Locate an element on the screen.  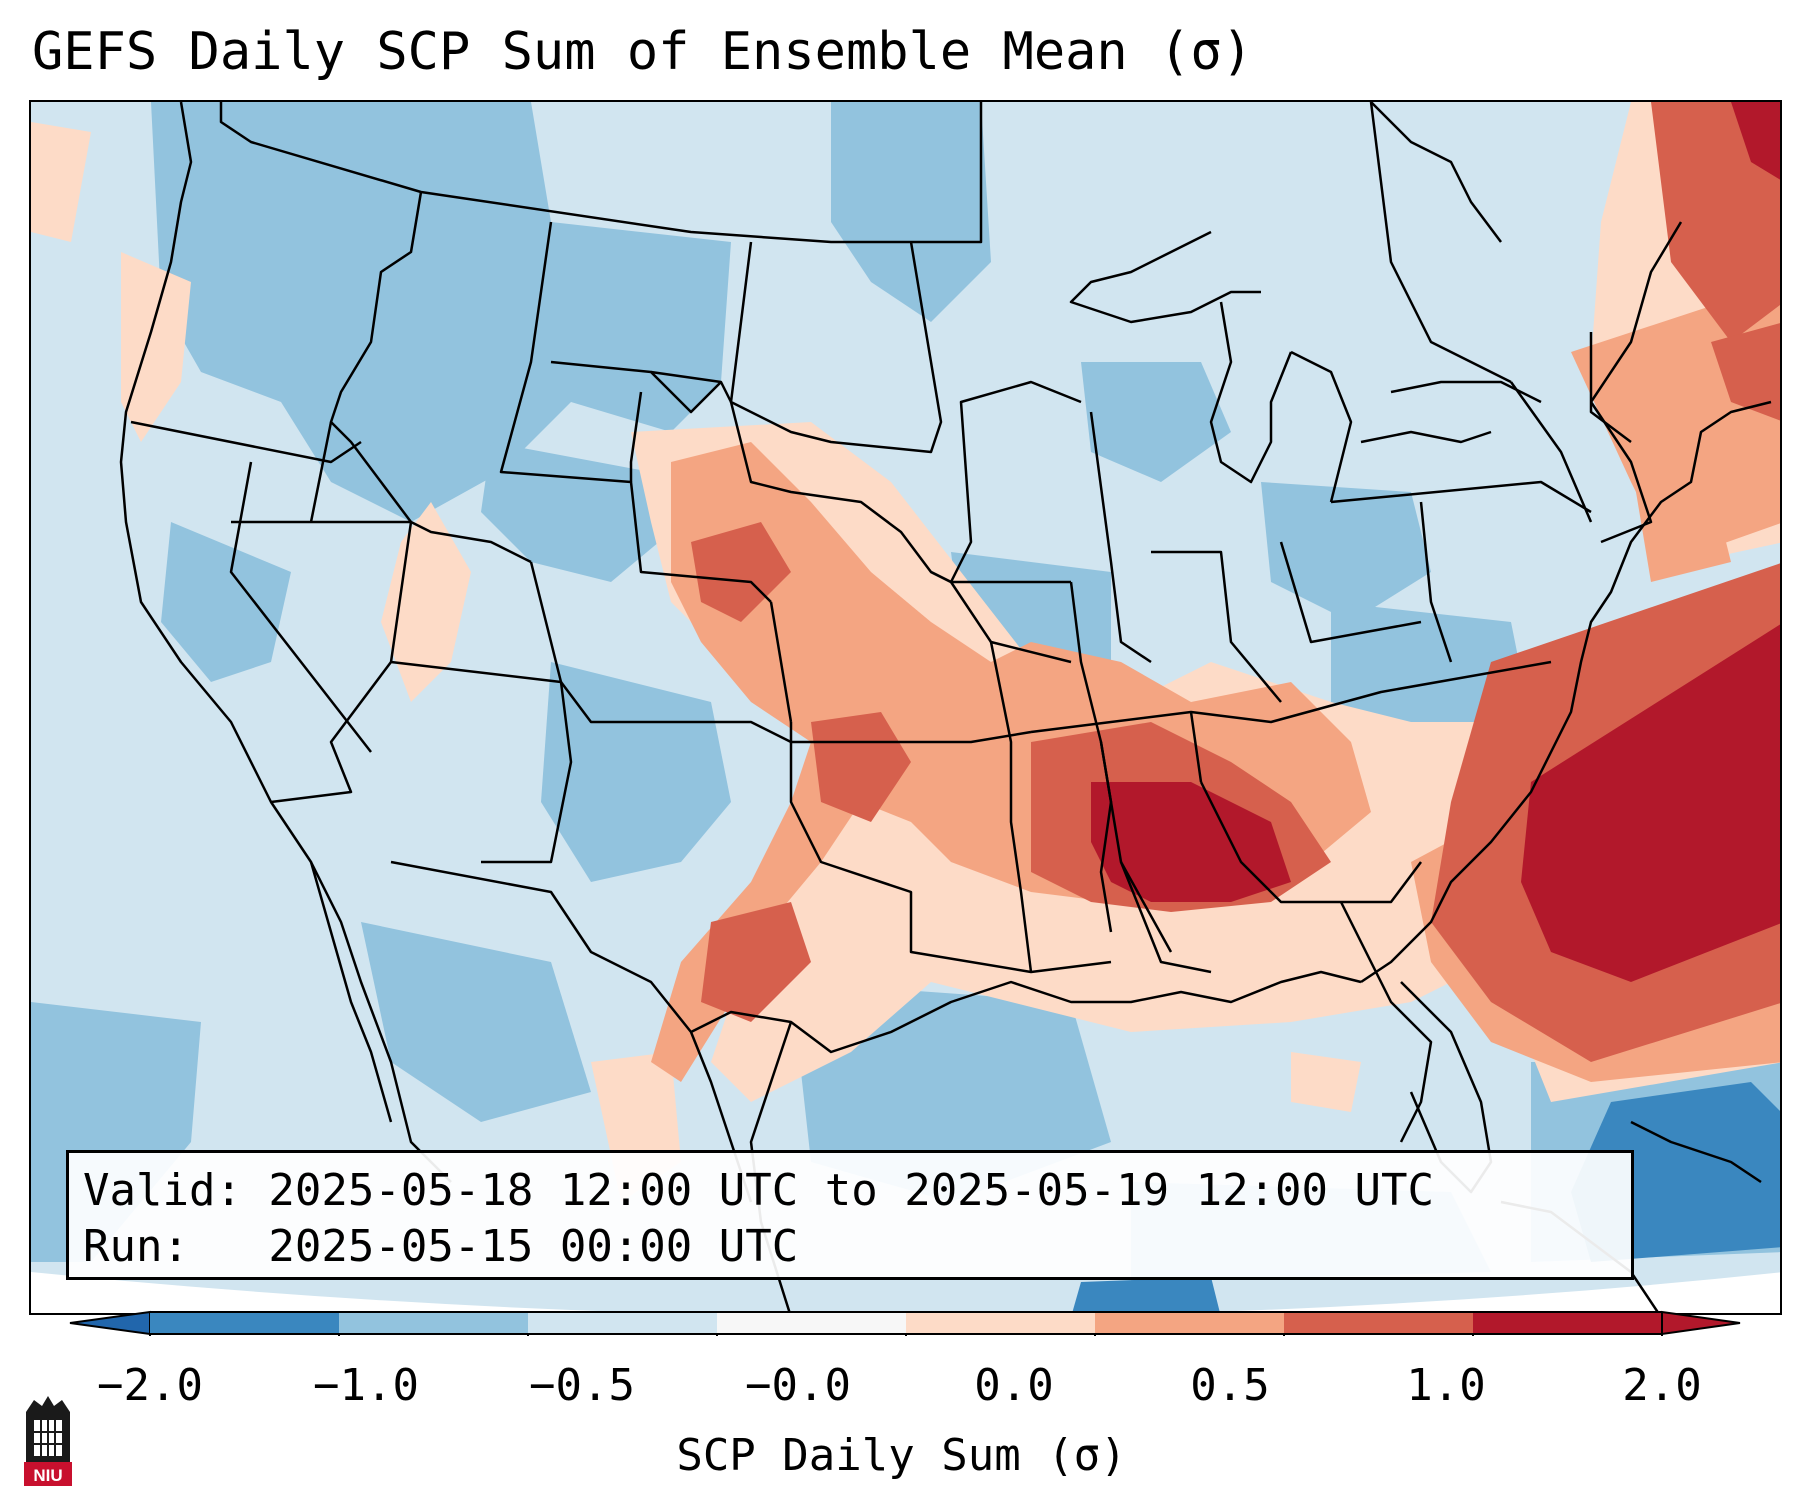
colorbar-tick-label: −1.0 is located at coordinates (366, 1385).